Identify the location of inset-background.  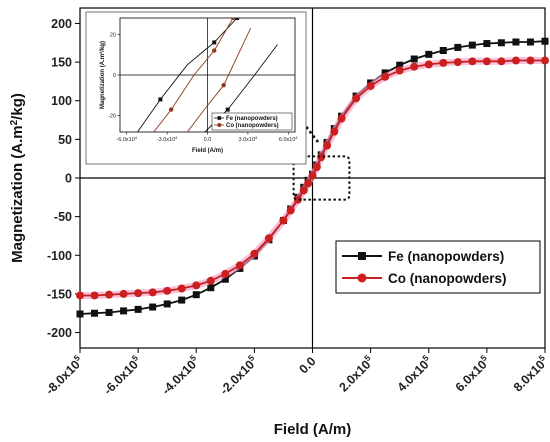
(196, 88).